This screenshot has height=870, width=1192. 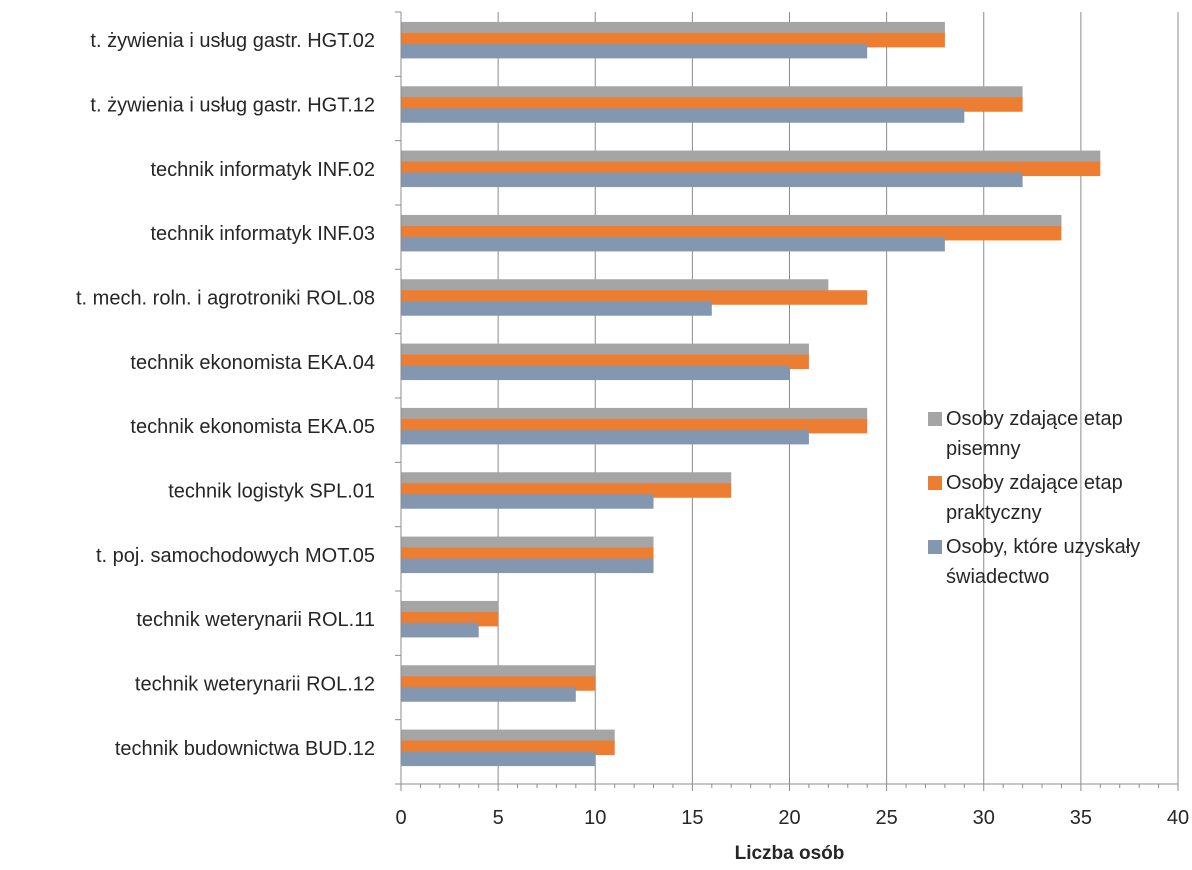 What do you see at coordinates (1043, 547) in the screenshot?
I see `legend-label: Osoby, które uzyskały` at bounding box center [1043, 547].